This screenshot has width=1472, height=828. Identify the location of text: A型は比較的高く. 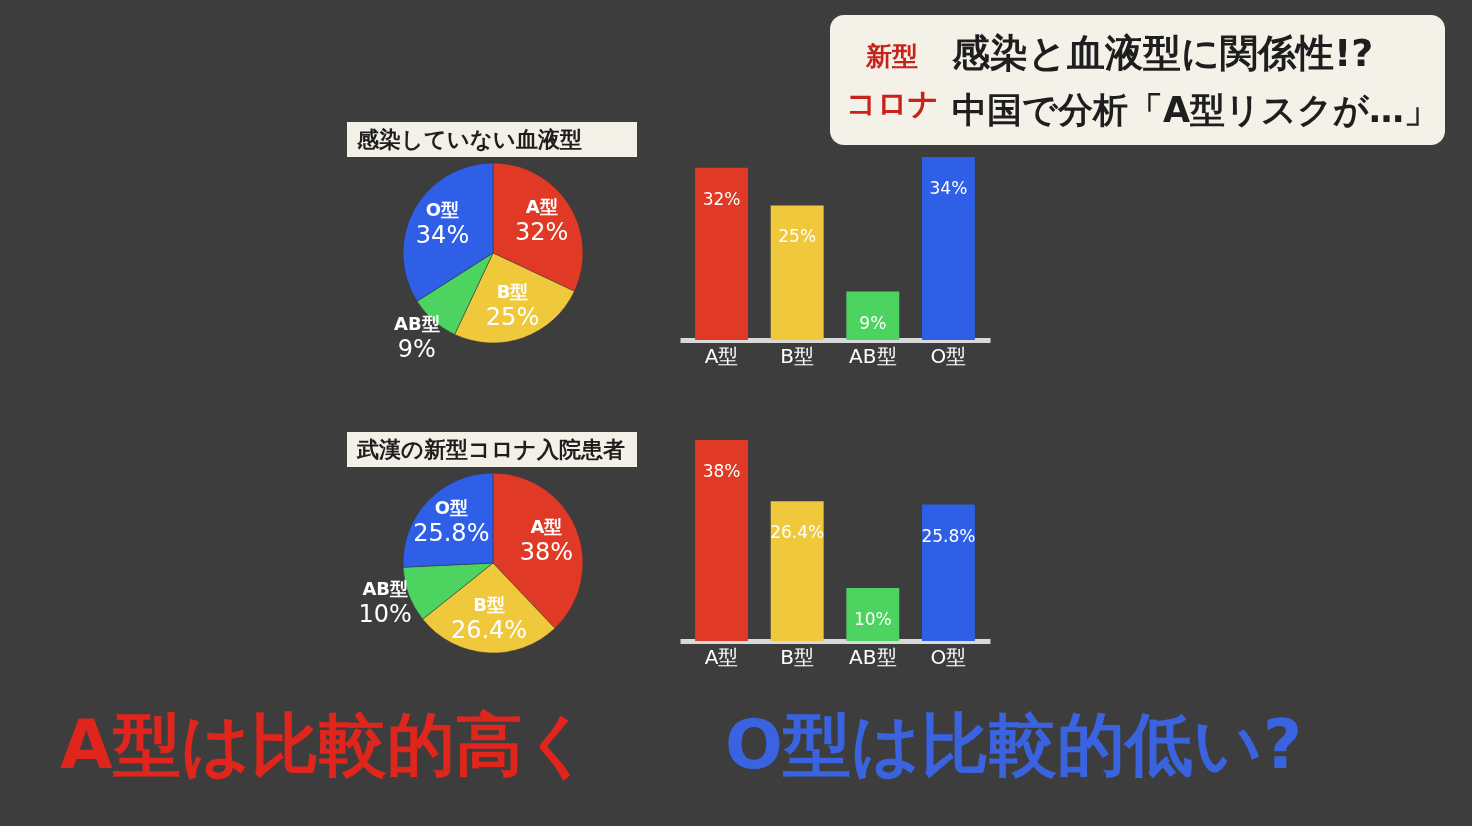
(326, 744).